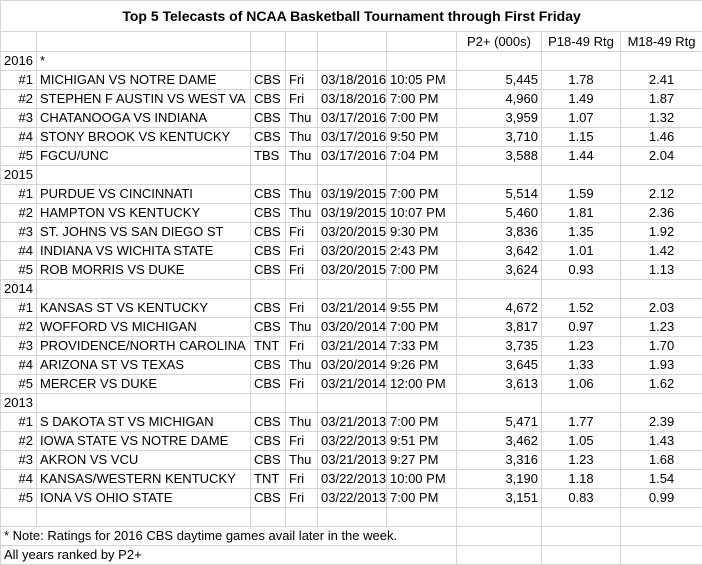 This screenshot has height=565, width=702. I want to click on p2-viewers-cell: 4,960, so click(499, 99).